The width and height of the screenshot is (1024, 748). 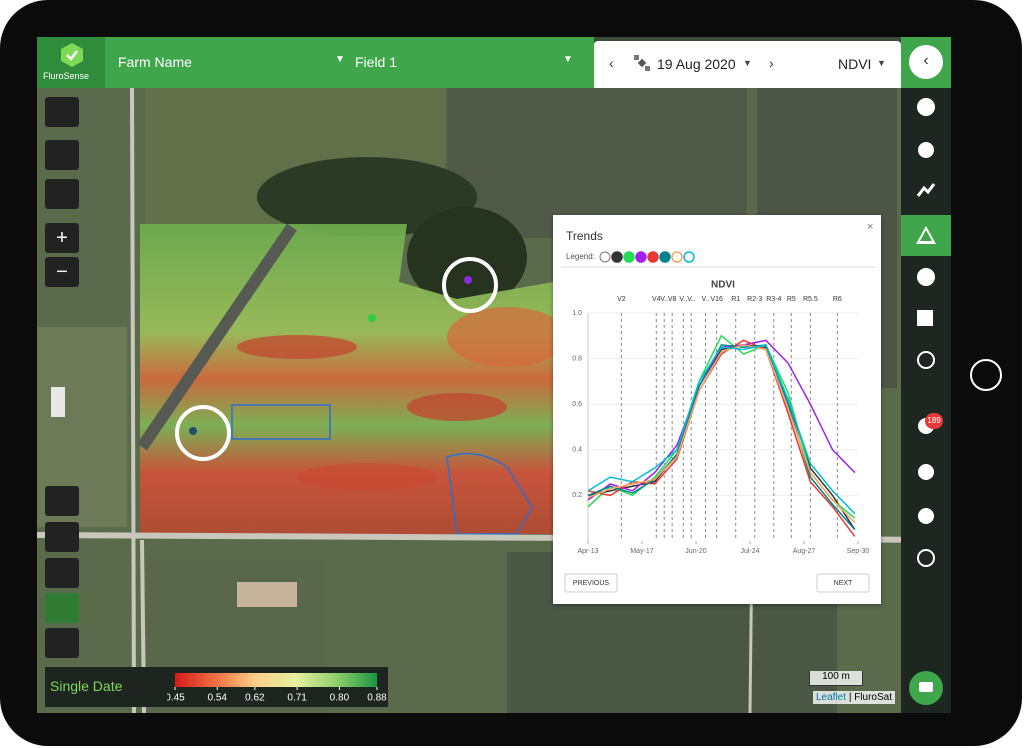 I want to click on chat-icon, so click(x=926, y=687).